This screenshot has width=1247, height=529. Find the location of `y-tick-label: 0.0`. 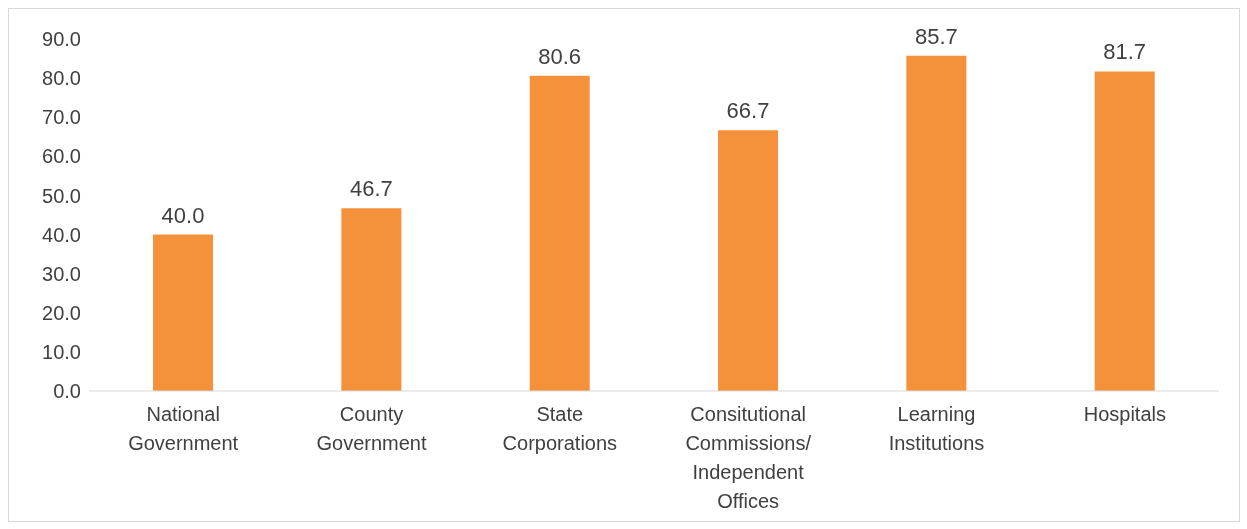

y-tick-label: 0.0 is located at coordinates (67, 391).